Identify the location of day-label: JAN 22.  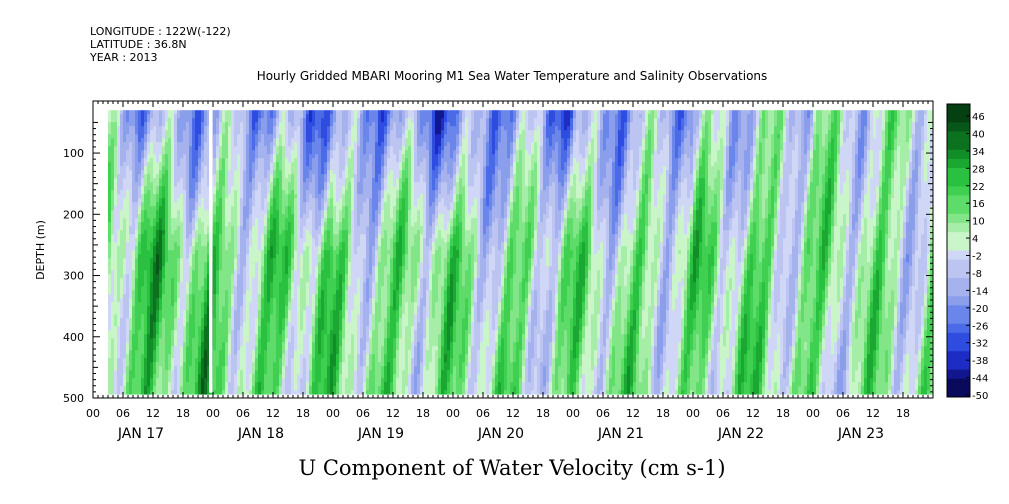
(740, 434).